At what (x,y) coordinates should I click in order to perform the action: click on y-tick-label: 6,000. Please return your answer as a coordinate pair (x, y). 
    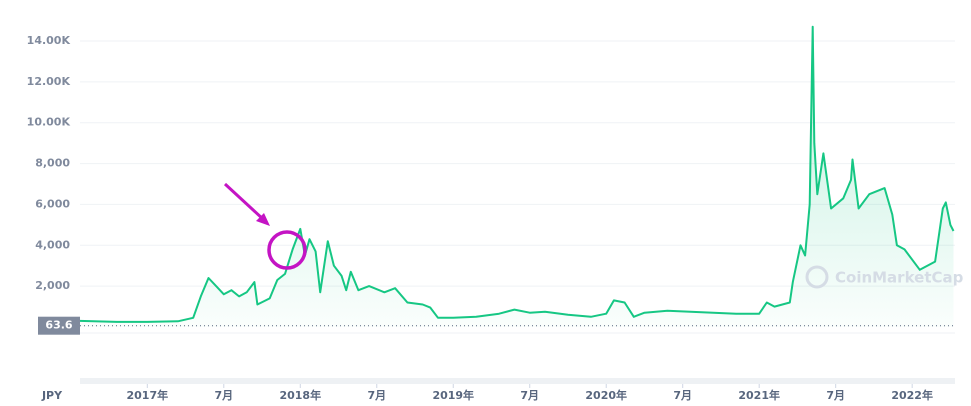
    Looking at the image, I should click on (52, 203).